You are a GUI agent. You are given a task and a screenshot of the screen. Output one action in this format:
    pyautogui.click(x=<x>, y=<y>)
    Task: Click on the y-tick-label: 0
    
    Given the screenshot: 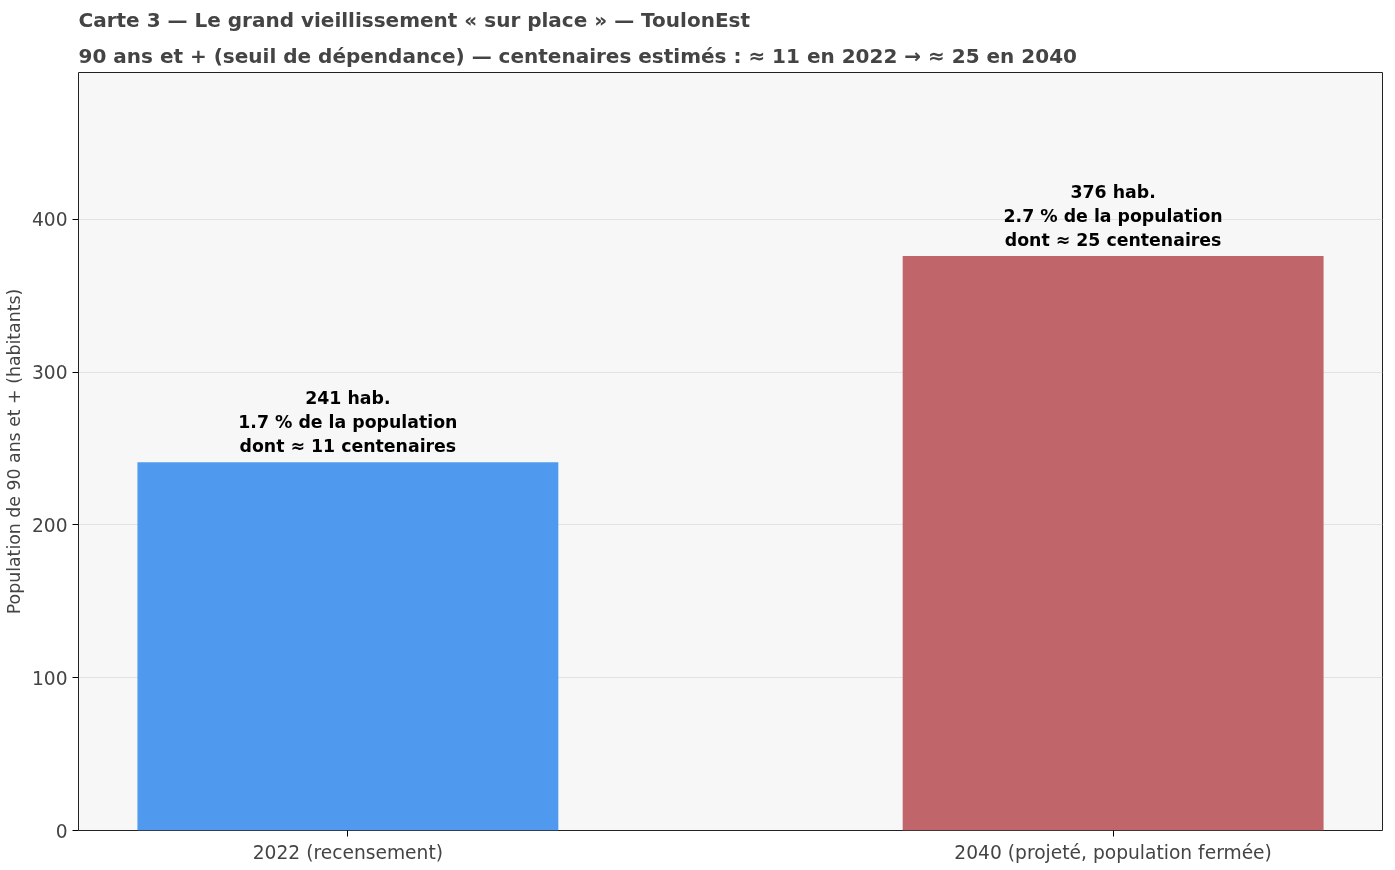 What is the action you would take?
    pyautogui.click(x=61, y=831)
    